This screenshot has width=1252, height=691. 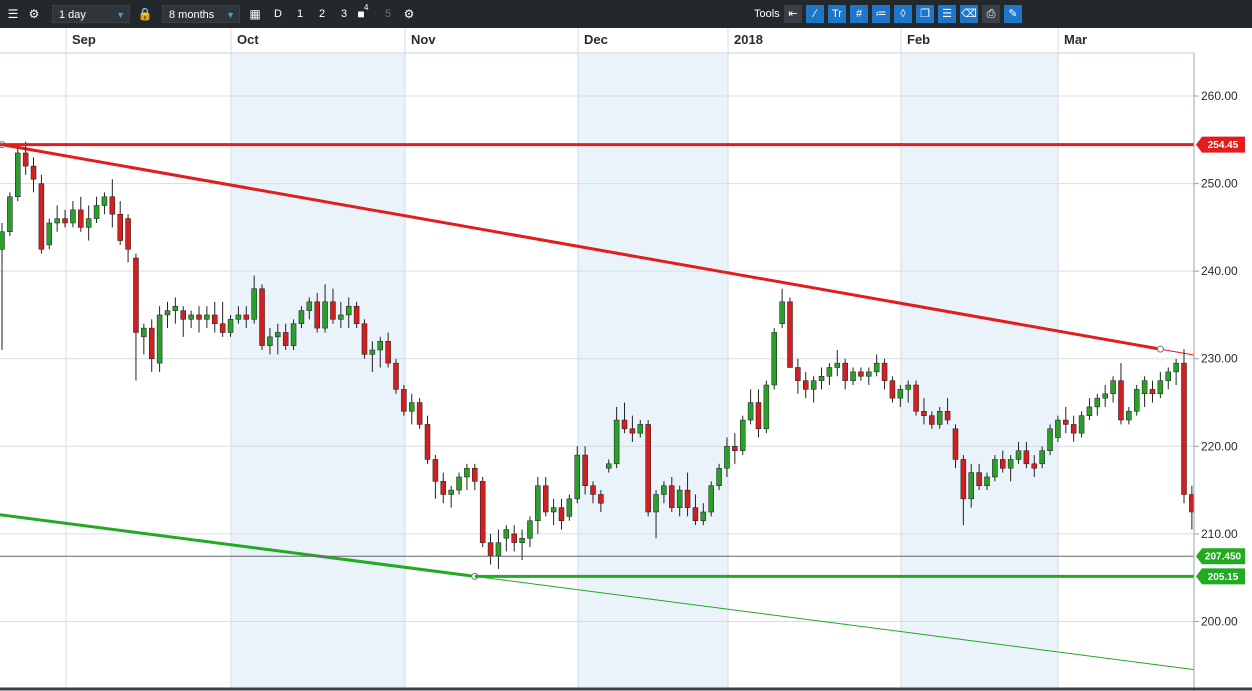 I want to click on line-tool-icon: ∕, so click(x=815, y=14).